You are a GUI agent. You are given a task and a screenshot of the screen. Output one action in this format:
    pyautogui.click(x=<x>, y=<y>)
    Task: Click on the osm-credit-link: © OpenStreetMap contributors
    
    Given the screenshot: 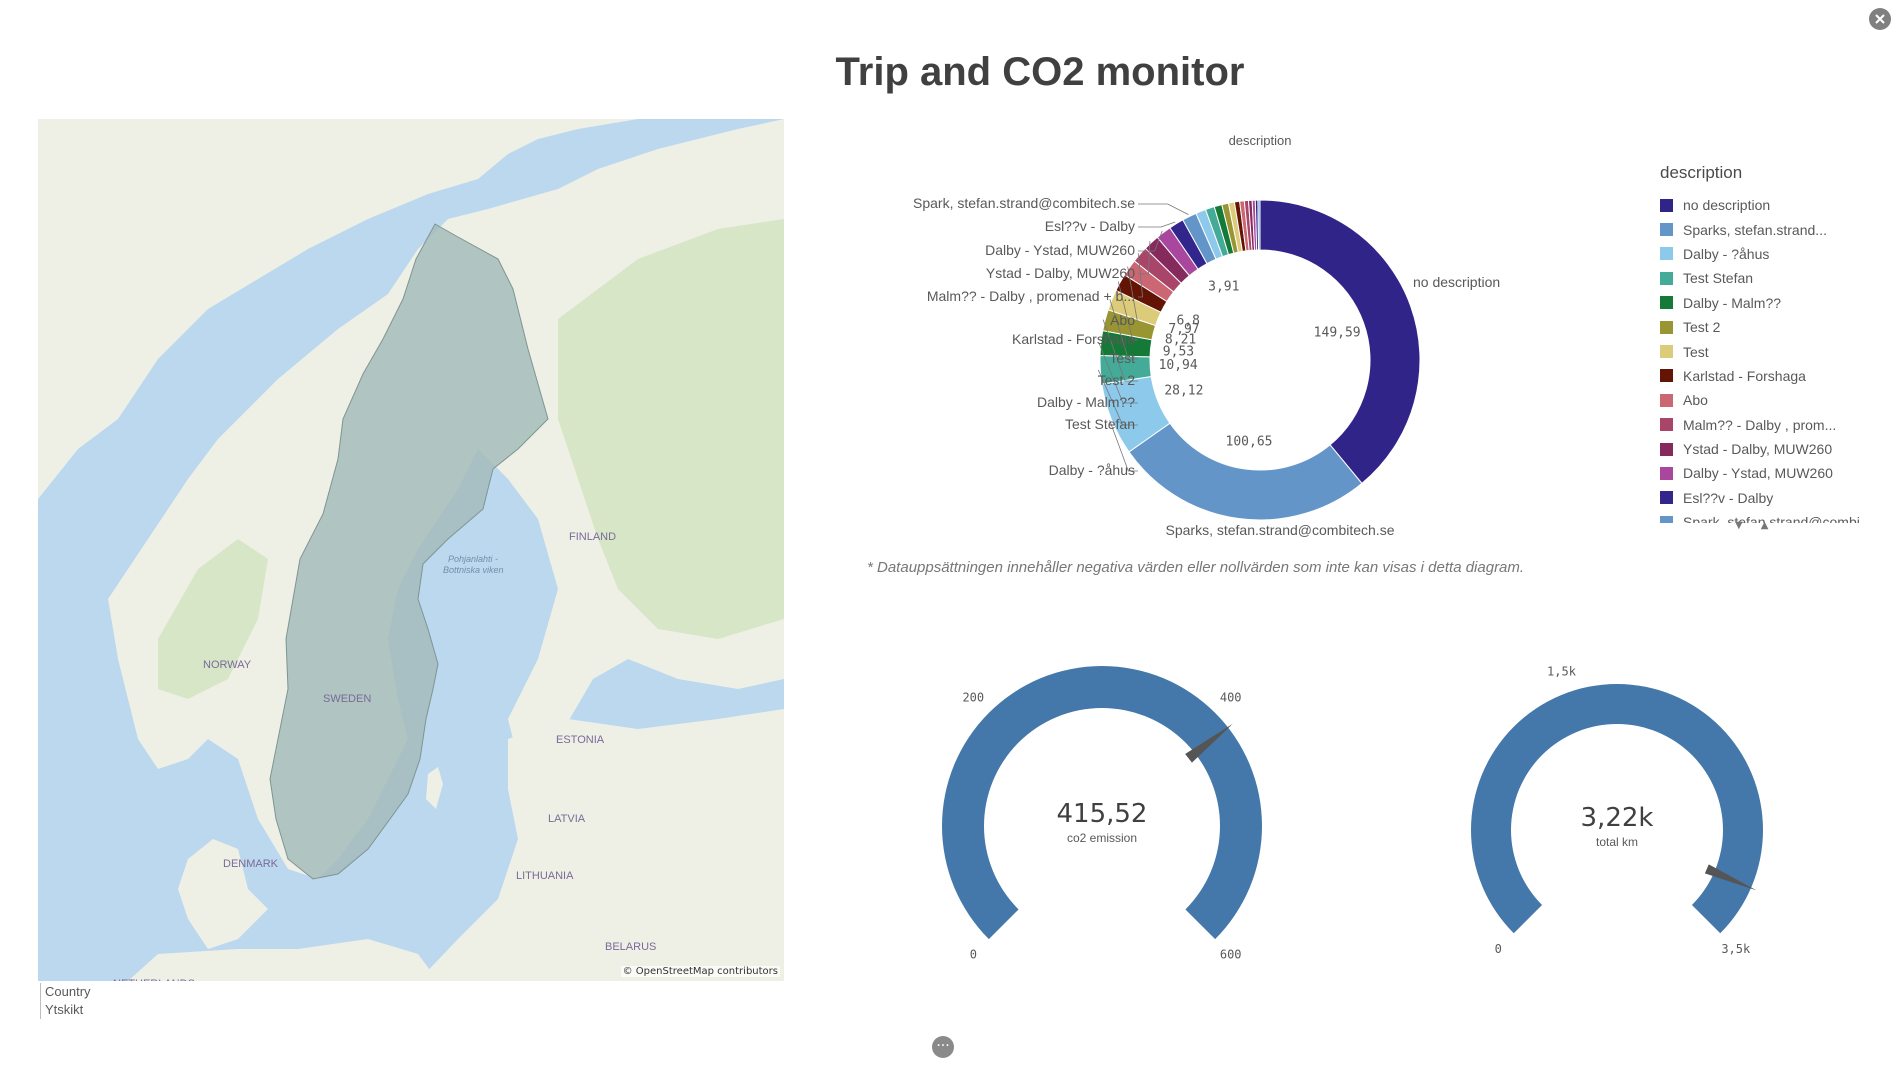 What is the action you would take?
    pyautogui.click(x=700, y=971)
    